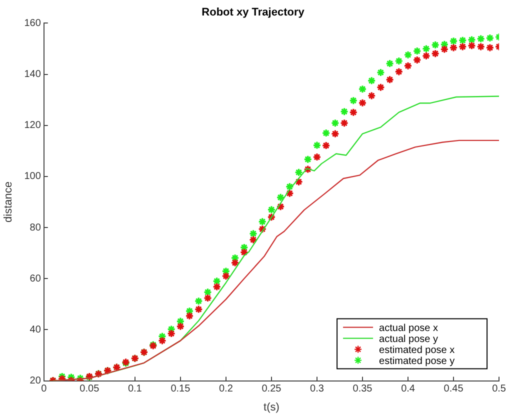 This screenshot has width=512, height=414. I want to click on x-tick-label: 0.35, so click(362, 389).